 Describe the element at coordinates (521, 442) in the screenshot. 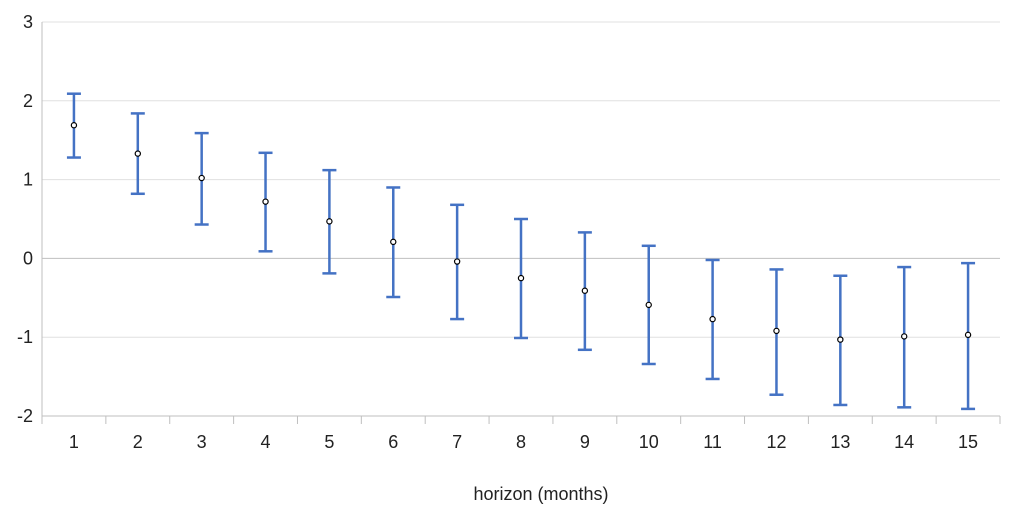

I see `x-tick-label: 8` at that location.